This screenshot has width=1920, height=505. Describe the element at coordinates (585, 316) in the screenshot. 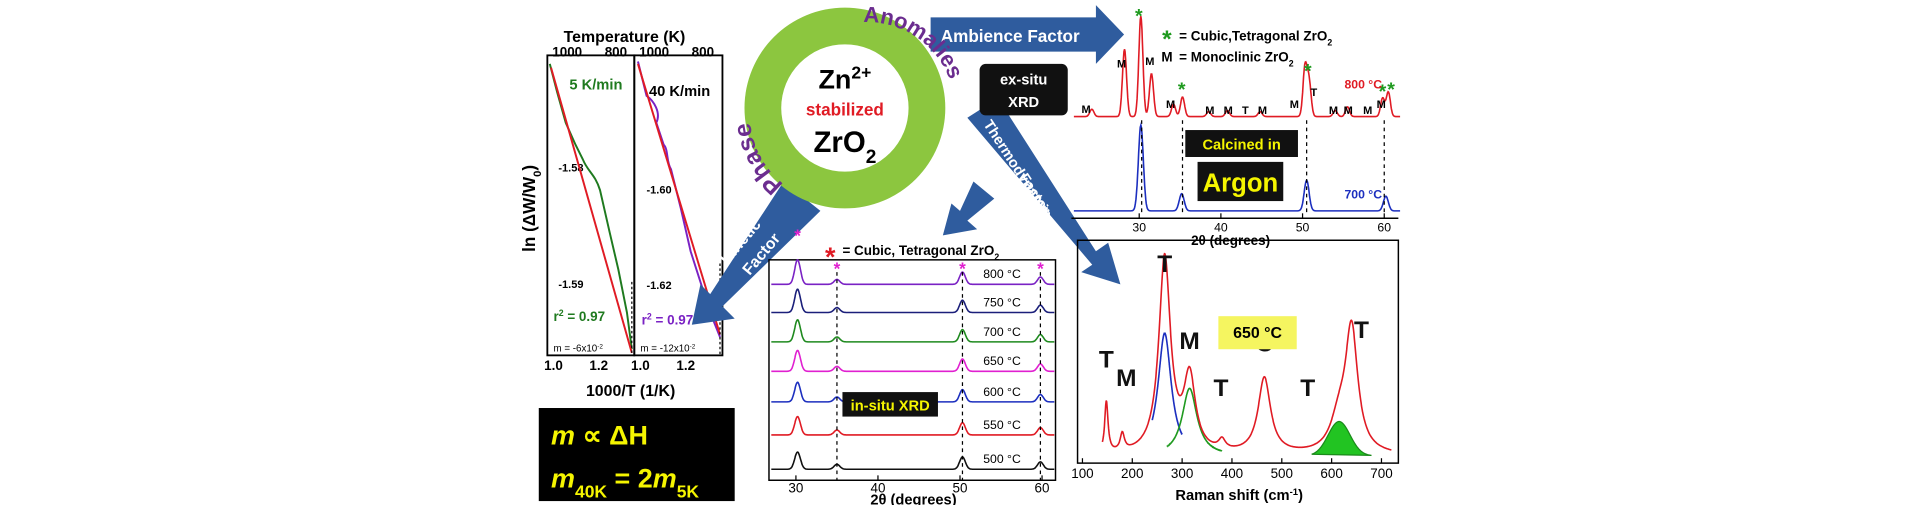

I see `text-part: = 0.97` at that location.